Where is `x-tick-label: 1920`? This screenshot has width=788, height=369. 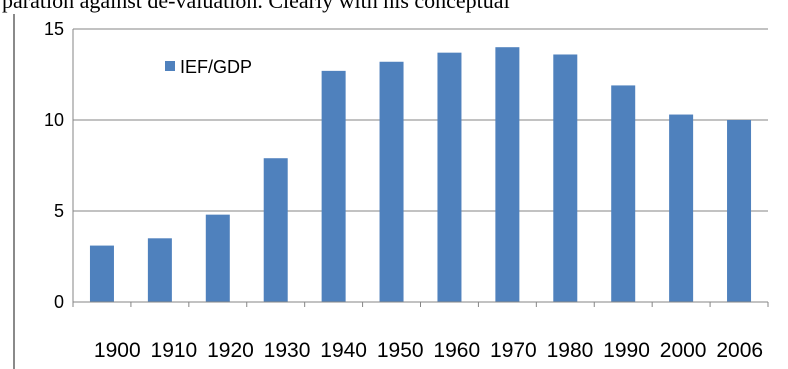 x-tick-label: 1920 is located at coordinates (230, 350).